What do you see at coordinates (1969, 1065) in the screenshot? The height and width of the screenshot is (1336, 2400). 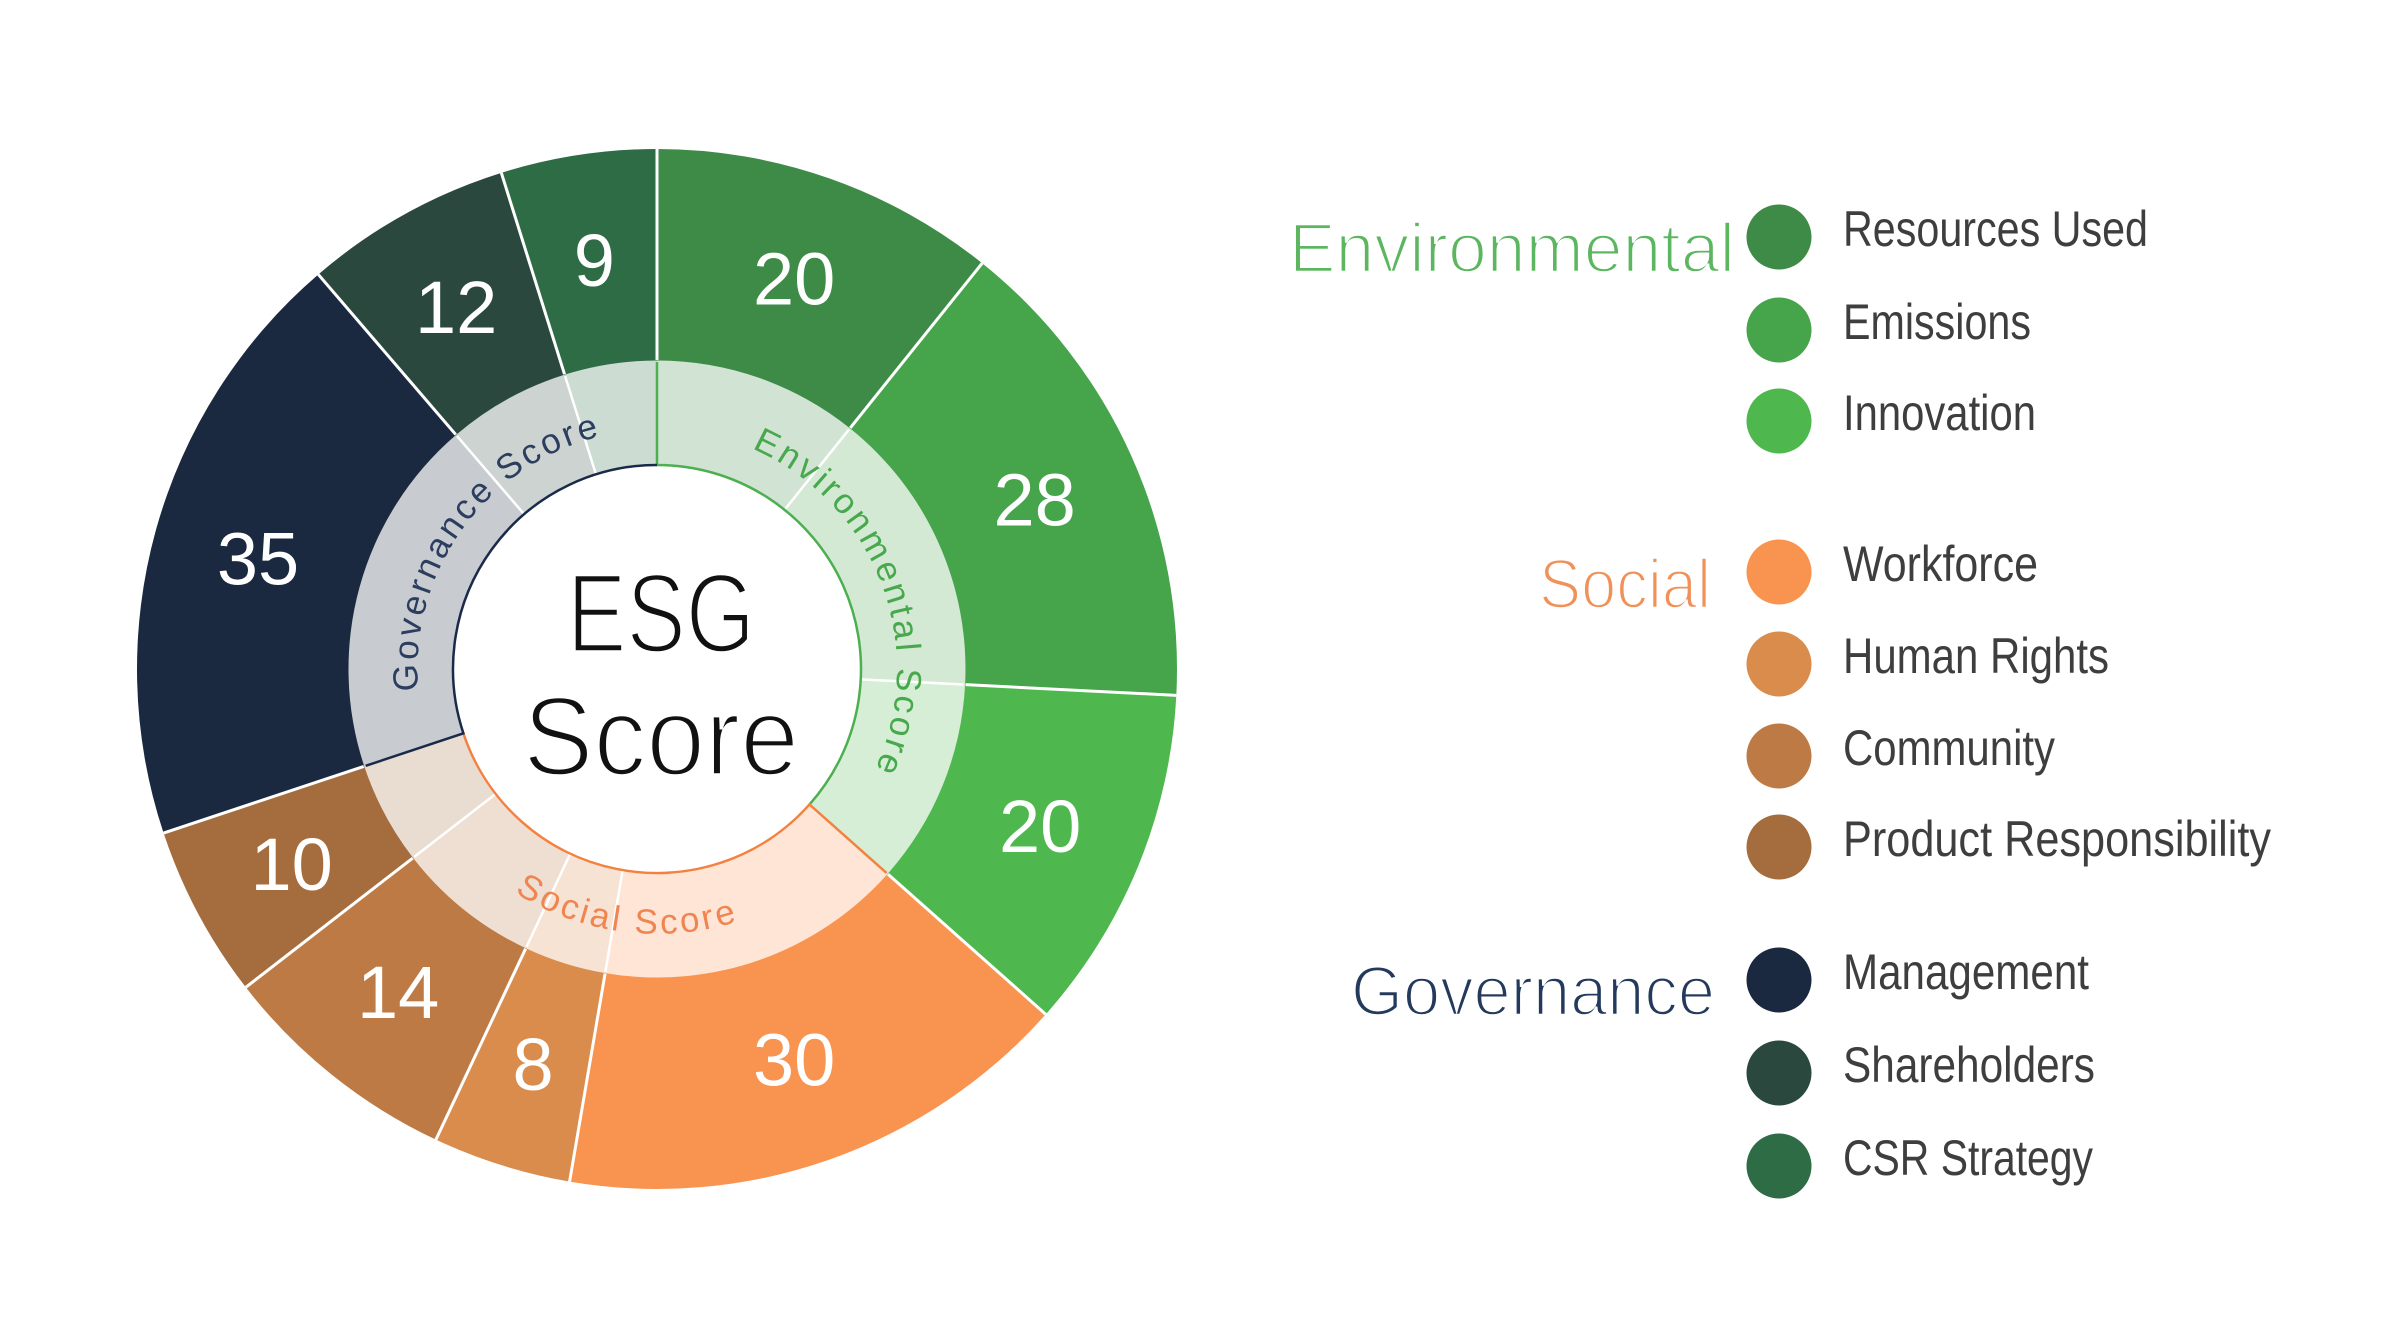 I see `svg-text: Shareholders` at bounding box center [1969, 1065].